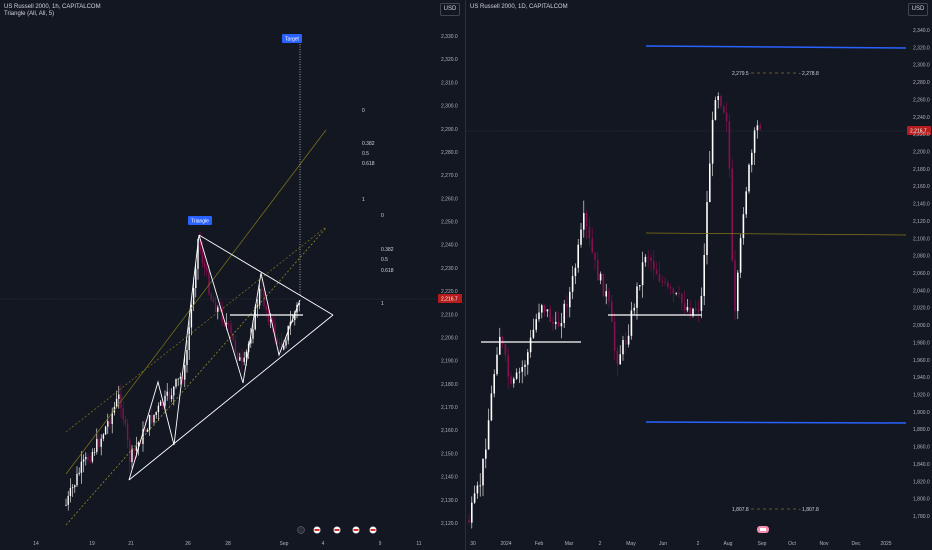 This screenshot has height=550, width=932. Describe the element at coordinates (921, 153) in the screenshot. I see `right-price-tick-label: 2,200.0` at that location.